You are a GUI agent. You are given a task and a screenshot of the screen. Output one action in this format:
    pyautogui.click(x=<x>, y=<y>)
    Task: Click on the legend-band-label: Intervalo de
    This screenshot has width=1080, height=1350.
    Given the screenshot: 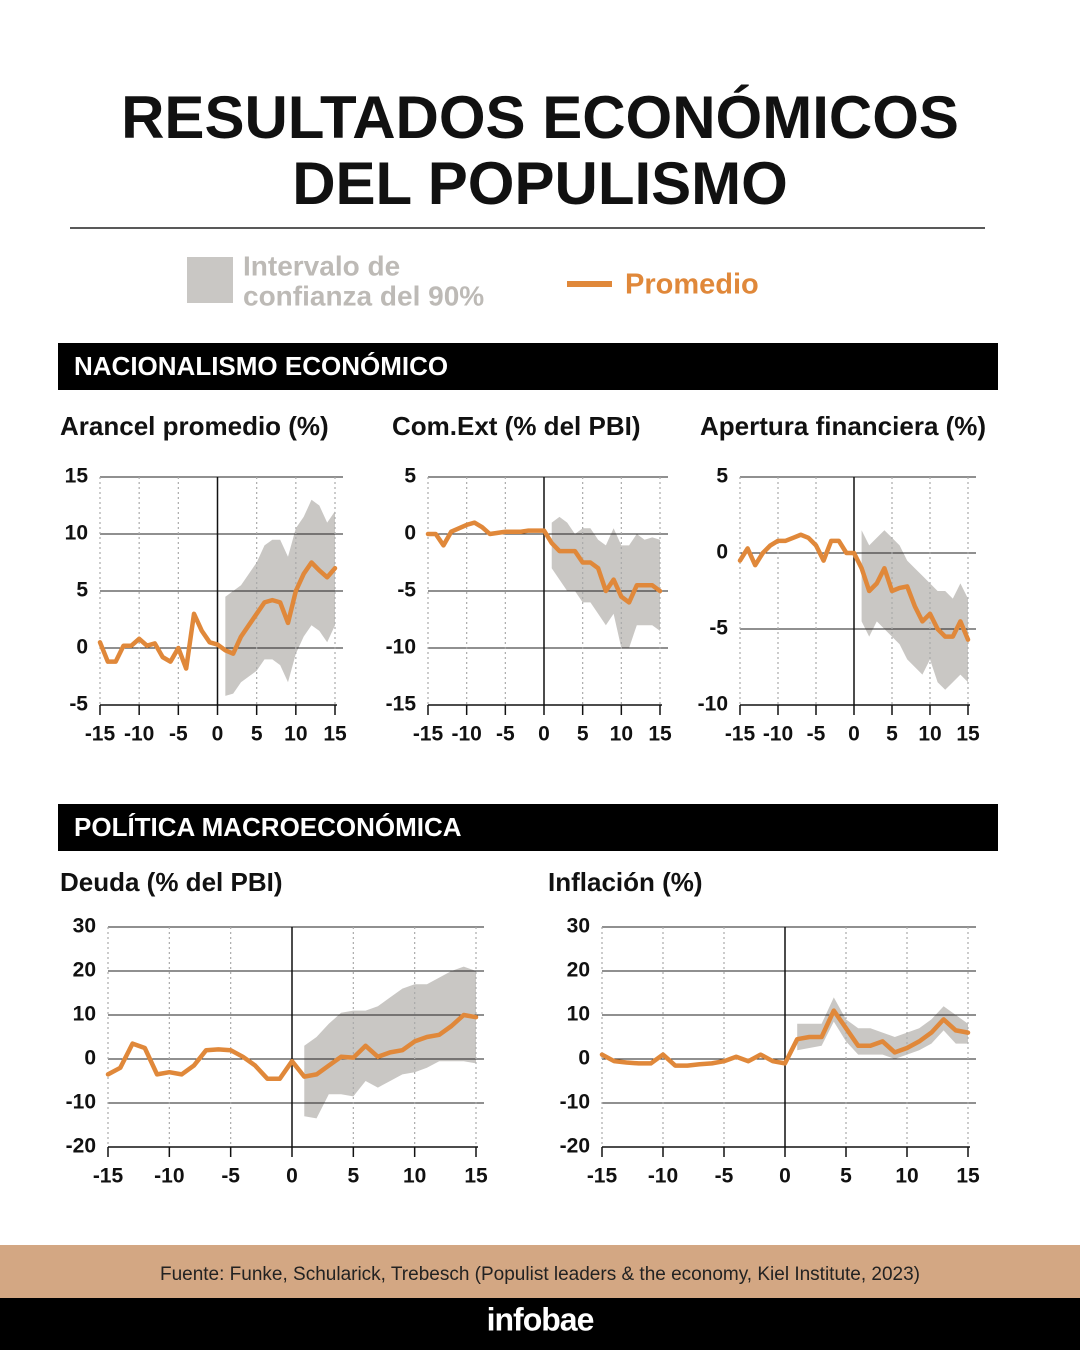 What is the action you would take?
    pyautogui.click(x=321, y=265)
    